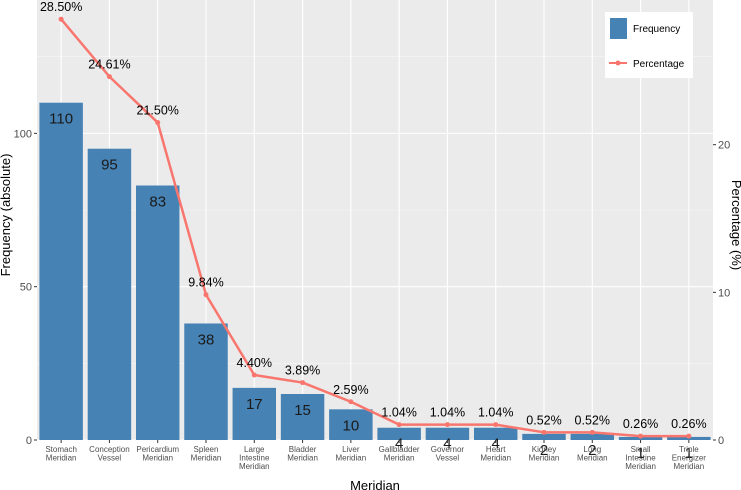 This screenshot has height=490, width=741. Describe the element at coordinates (206, 449) in the screenshot. I see `x-axis-tick-label: Spleen` at that location.